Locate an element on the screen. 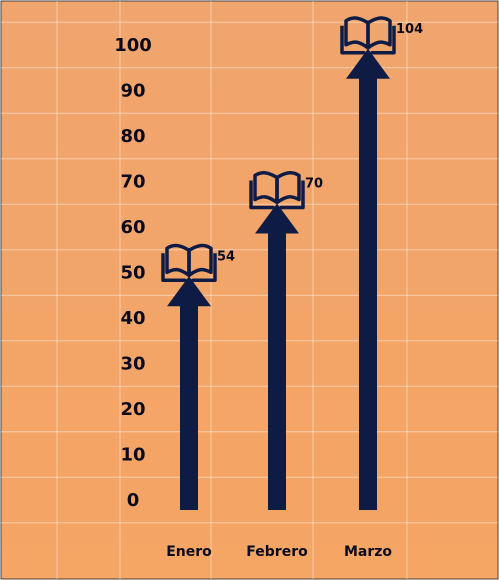  bar-febrero: 70 is located at coordinates (286, 340).